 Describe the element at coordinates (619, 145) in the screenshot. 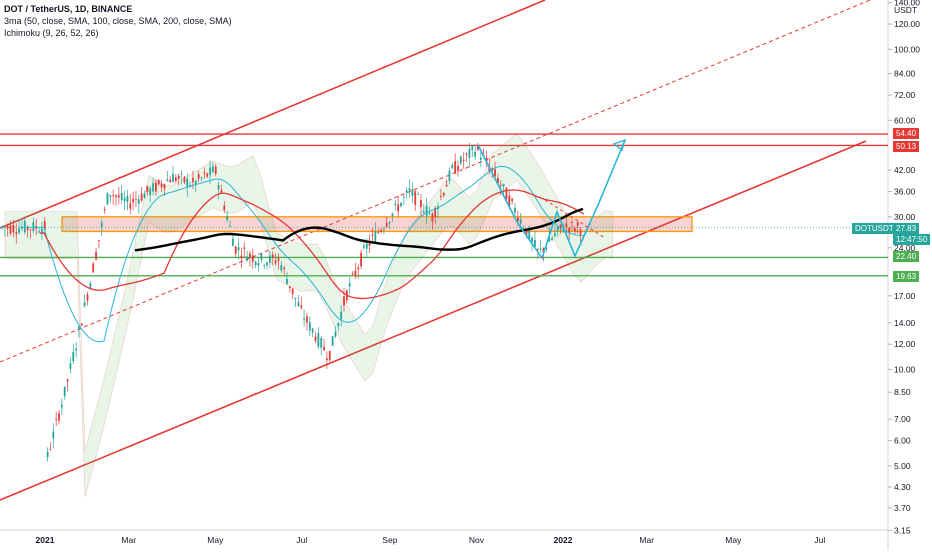

I see `projection-arrow-head` at that location.